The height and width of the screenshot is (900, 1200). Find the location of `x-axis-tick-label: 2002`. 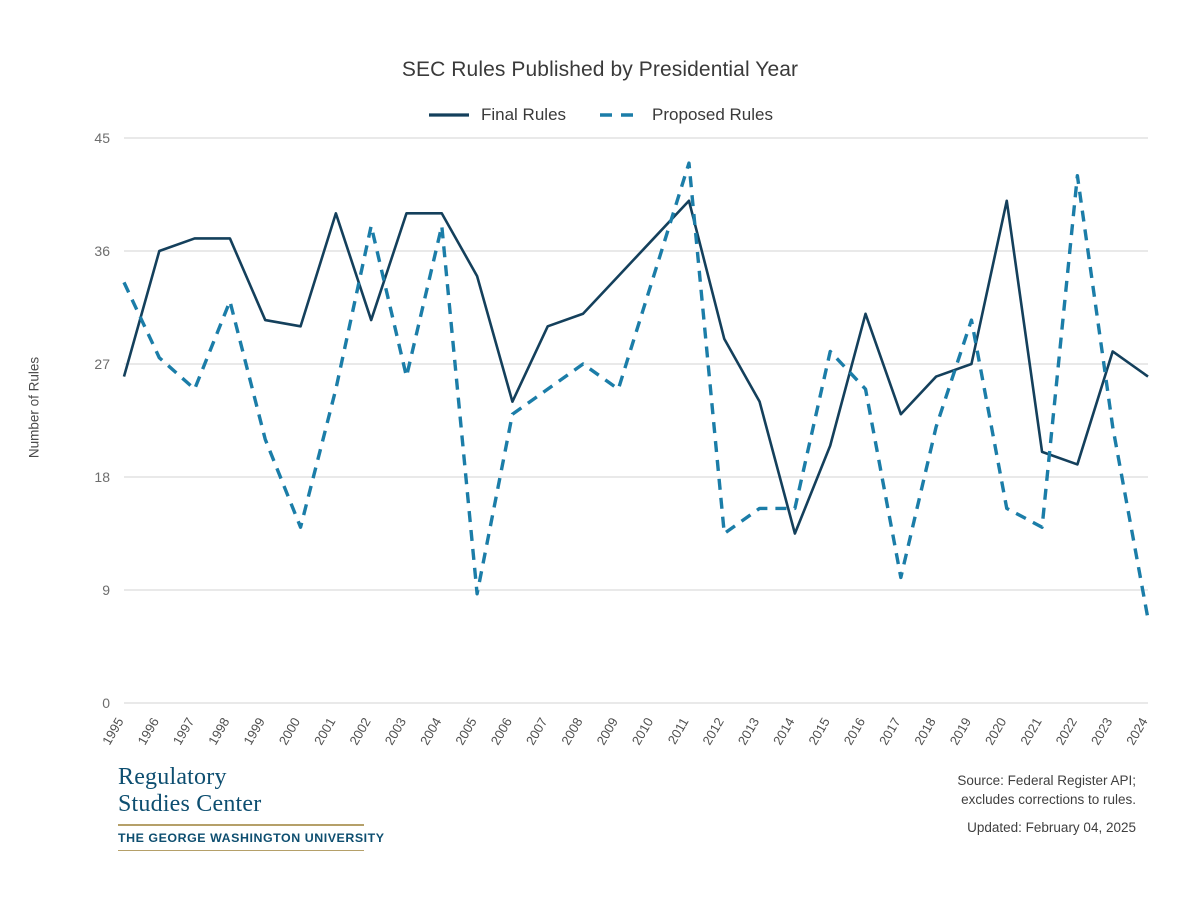

x-axis-tick-label: 2002 is located at coordinates (359, 731).